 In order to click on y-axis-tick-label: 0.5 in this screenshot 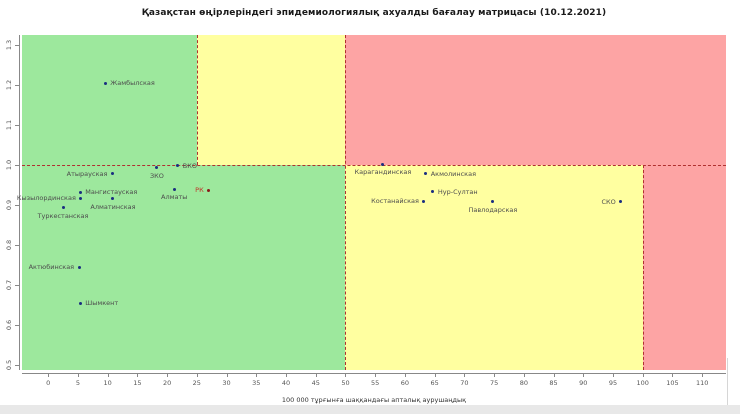, I will do `click(9, 365)`.